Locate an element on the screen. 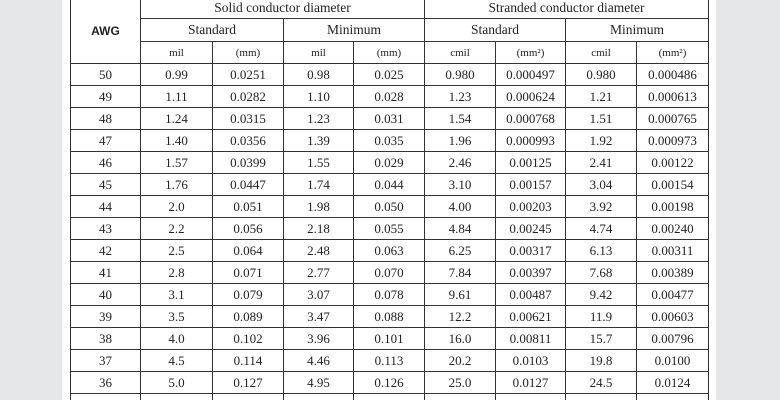 Image resolution: width=780 pixels, height=400 pixels. value-cell: 1.51 is located at coordinates (601, 118).